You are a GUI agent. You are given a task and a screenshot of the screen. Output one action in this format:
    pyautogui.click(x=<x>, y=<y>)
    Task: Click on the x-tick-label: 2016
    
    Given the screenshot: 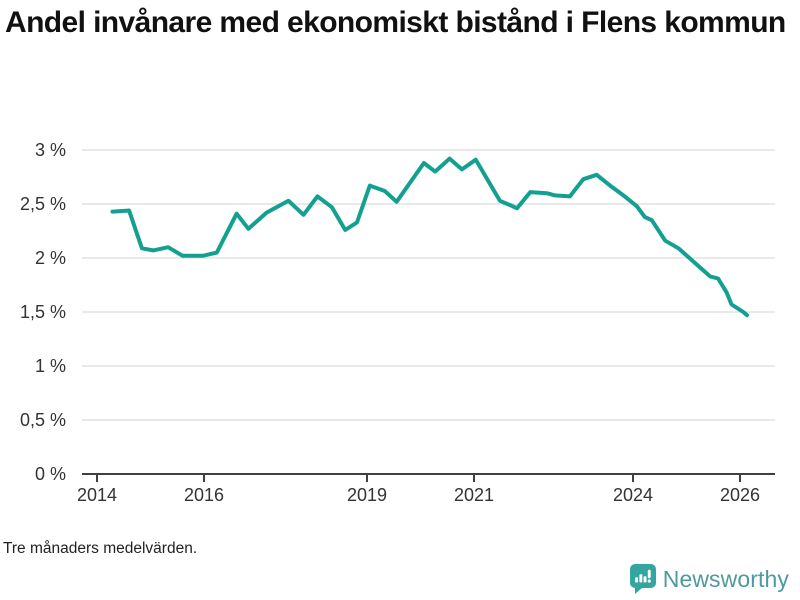 What is the action you would take?
    pyautogui.click(x=204, y=495)
    